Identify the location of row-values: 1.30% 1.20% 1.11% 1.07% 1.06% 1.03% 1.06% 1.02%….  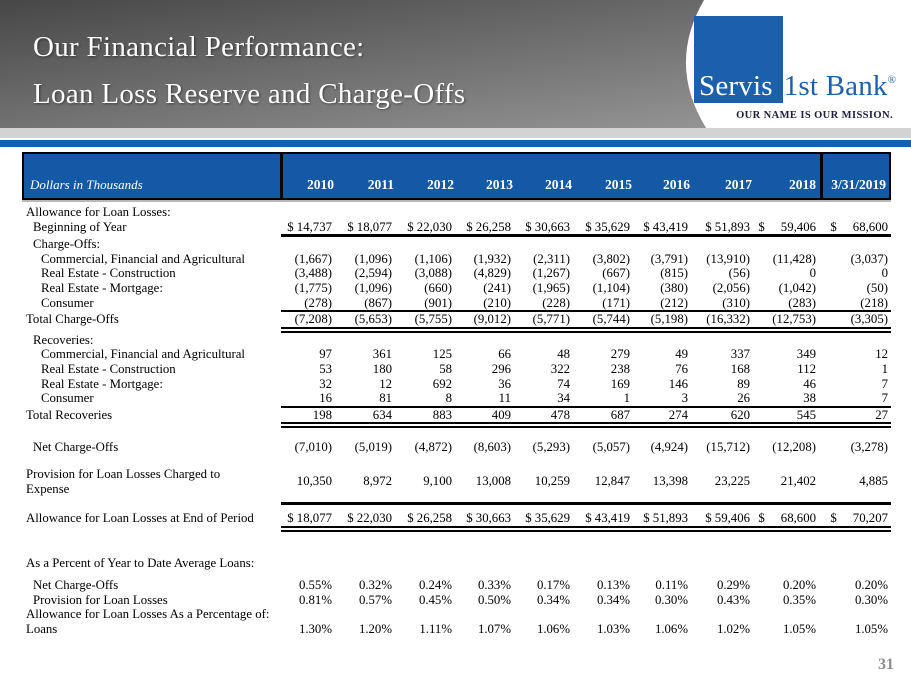
(586, 621).